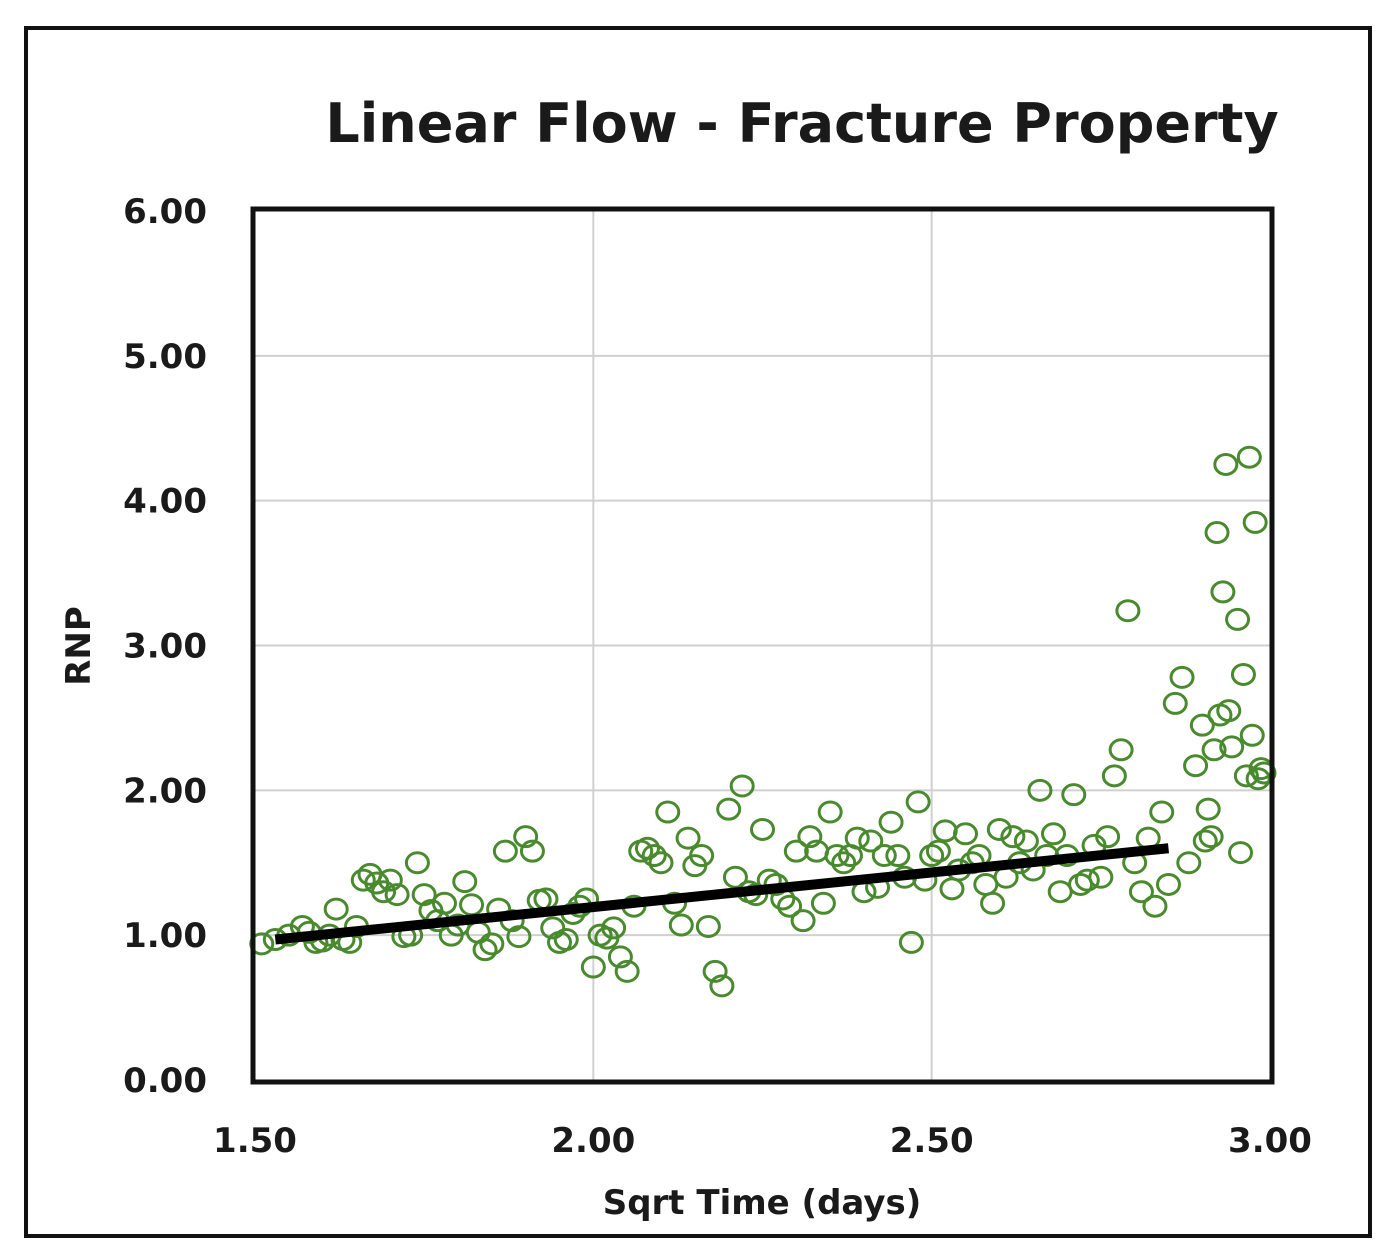 The image size is (1400, 1256). What do you see at coordinates (165, 357) in the screenshot?
I see `y-tick-label: 5.00` at bounding box center [165, 357].